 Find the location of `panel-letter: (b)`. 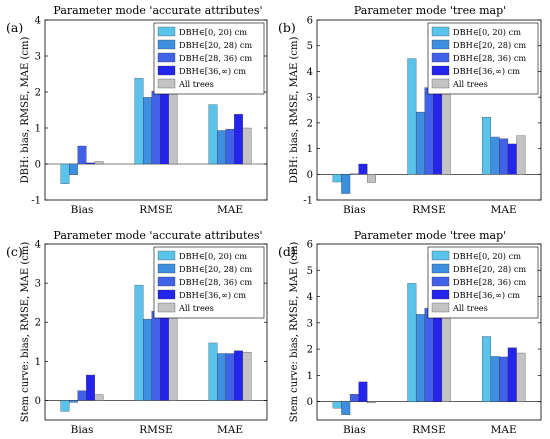

panel-letter: (b) is located at coordinates (287, 27).